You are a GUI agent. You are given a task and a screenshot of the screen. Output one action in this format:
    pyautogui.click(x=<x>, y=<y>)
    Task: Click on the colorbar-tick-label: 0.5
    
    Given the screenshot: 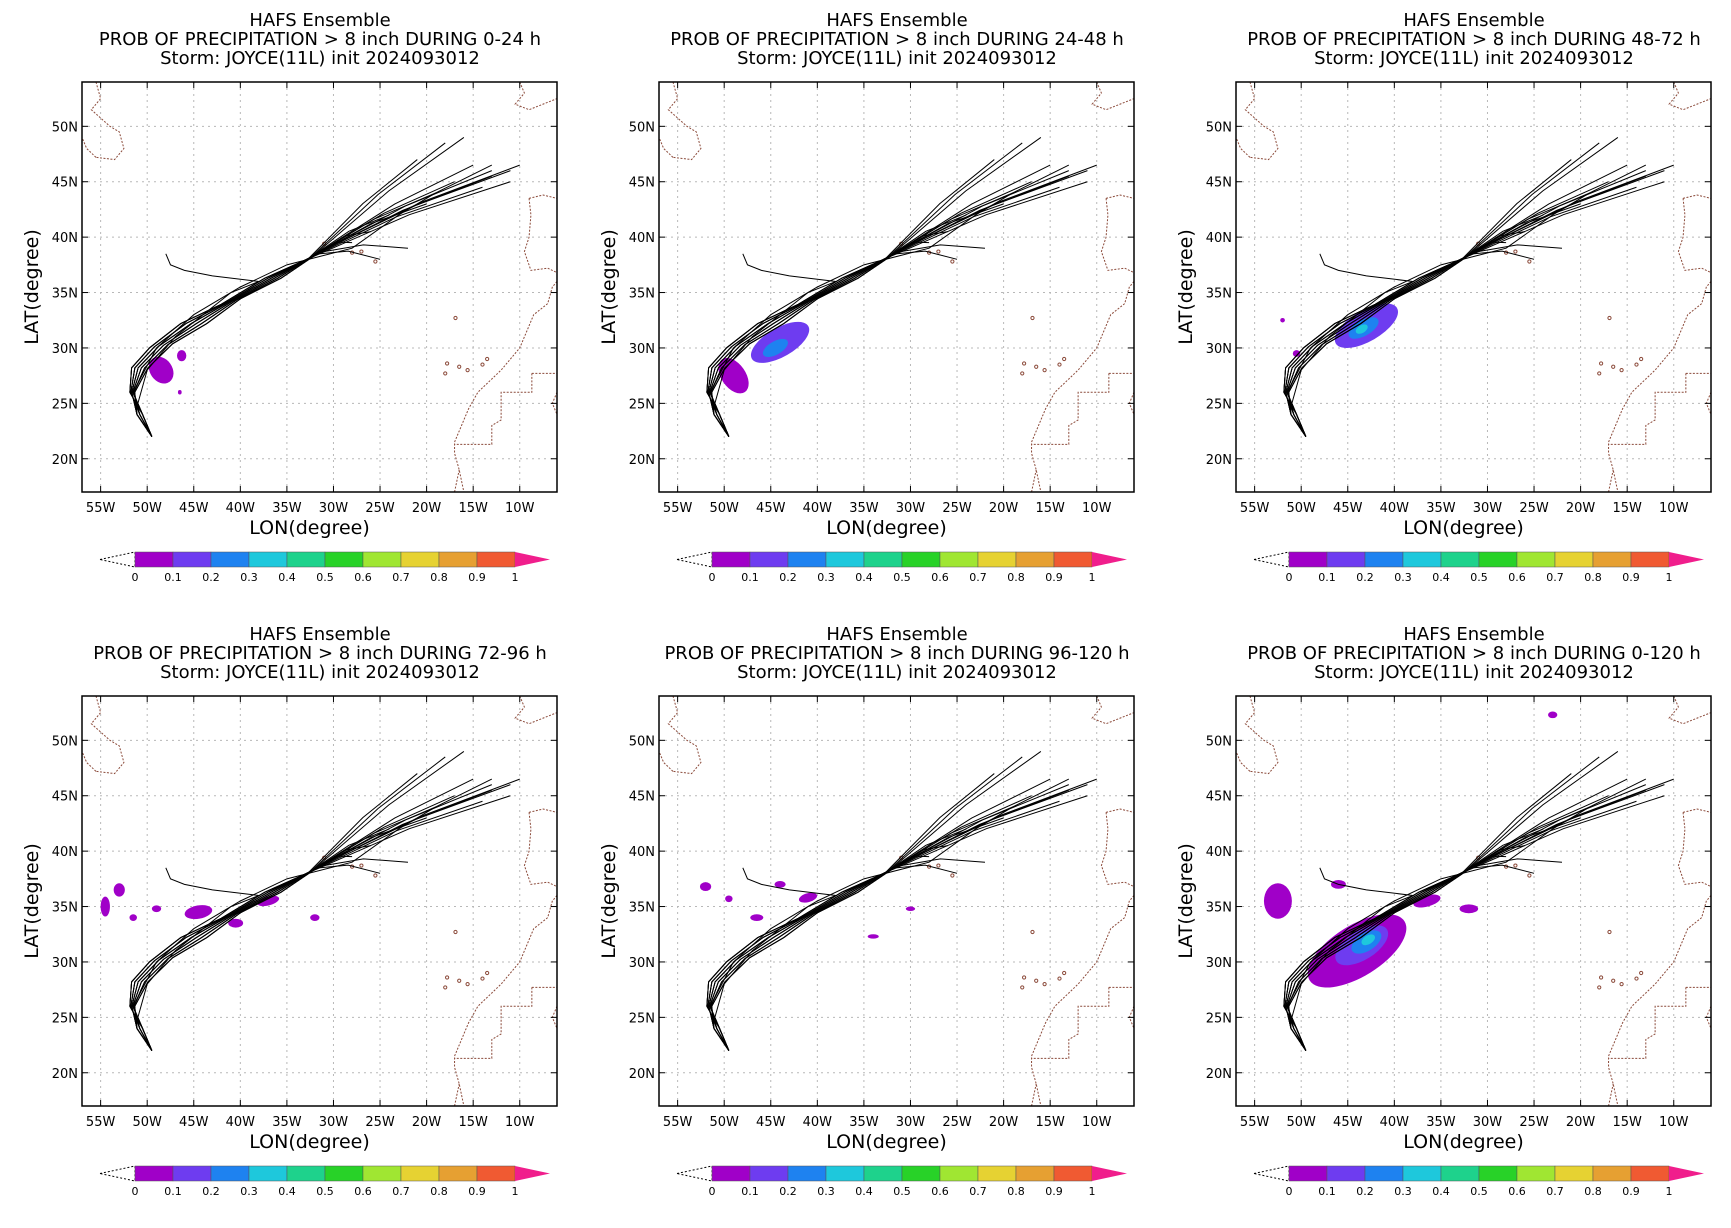 What is the action you would take?
    pyautogui.click(x=902, y=577)
    